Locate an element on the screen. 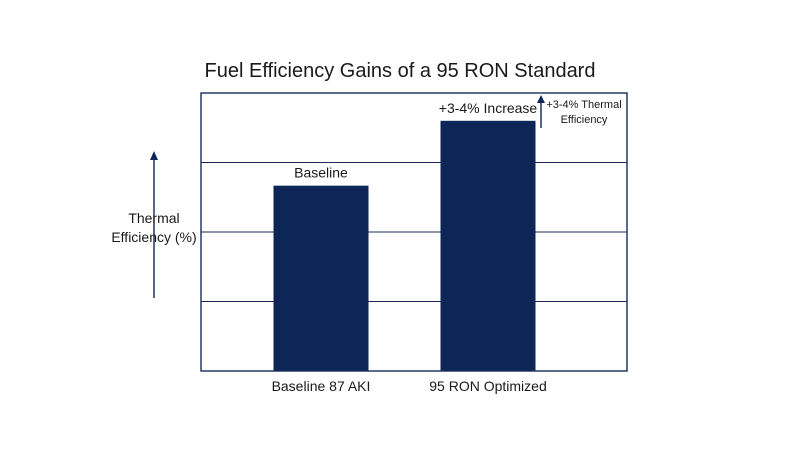  data-labels: Baseline +3-4% Increase is located at coordinates (415, 140).